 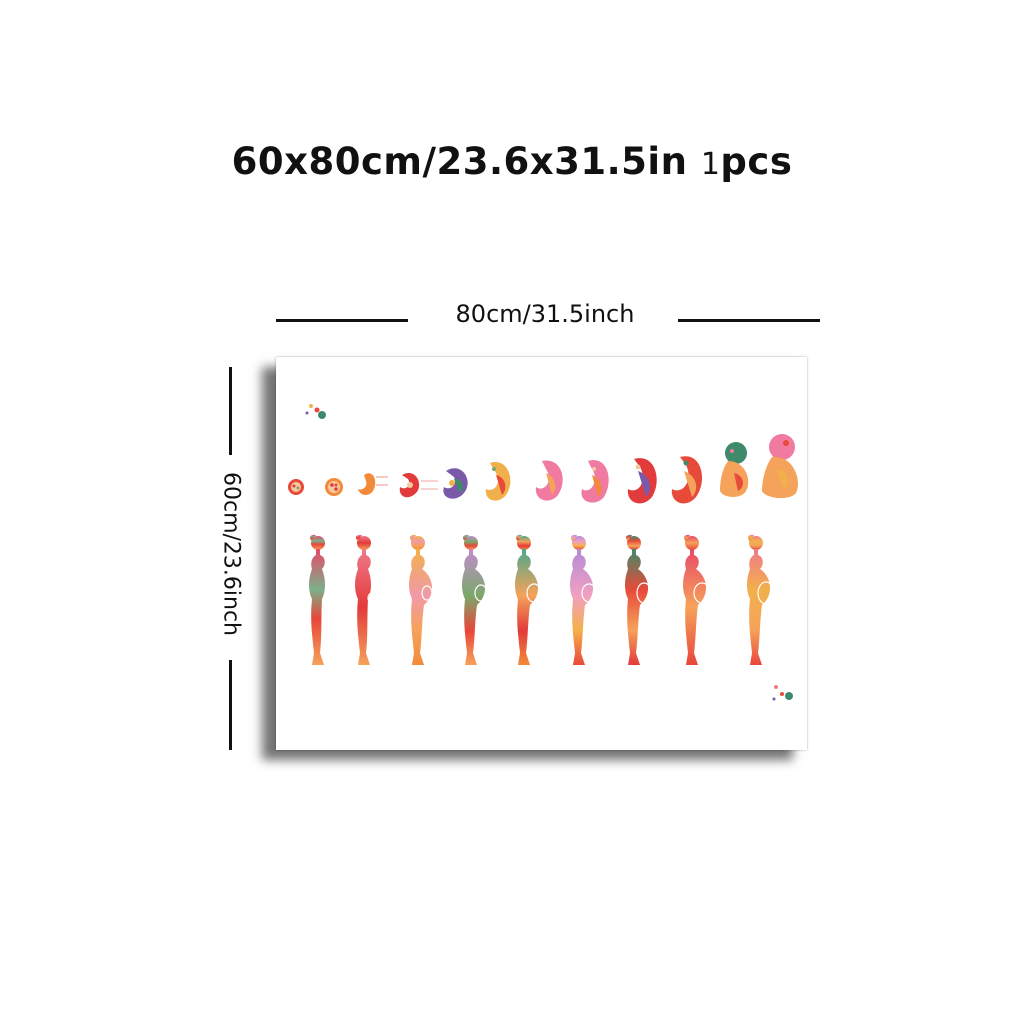 I want to click on size-text: 60x80cm/23.6x31.5in, so click(x=459, y=161).